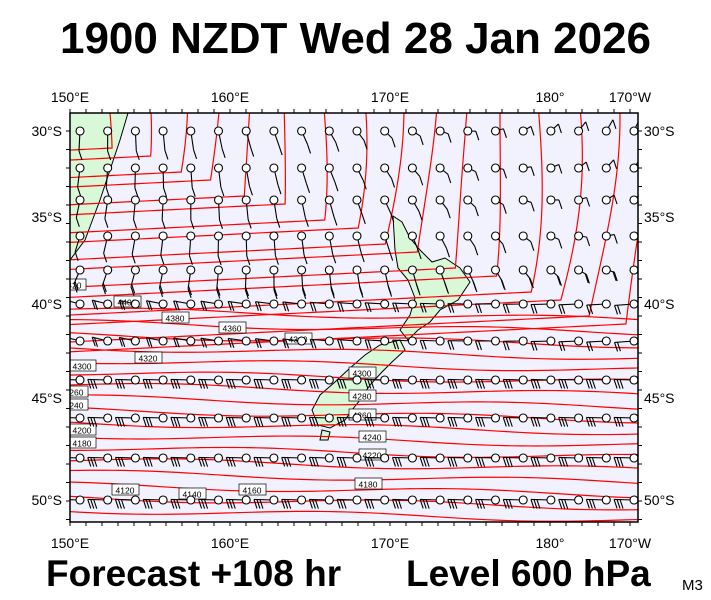  I want to click on longitude-label: 170°W, so click(630, 543).